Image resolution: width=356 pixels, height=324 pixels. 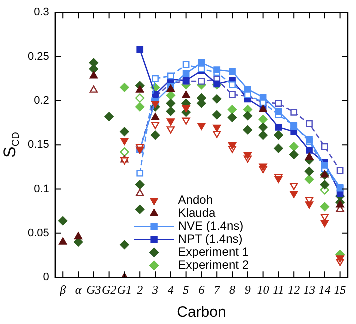 I want to click on legend-label: Experiment 1, so click(x=214, y=251).